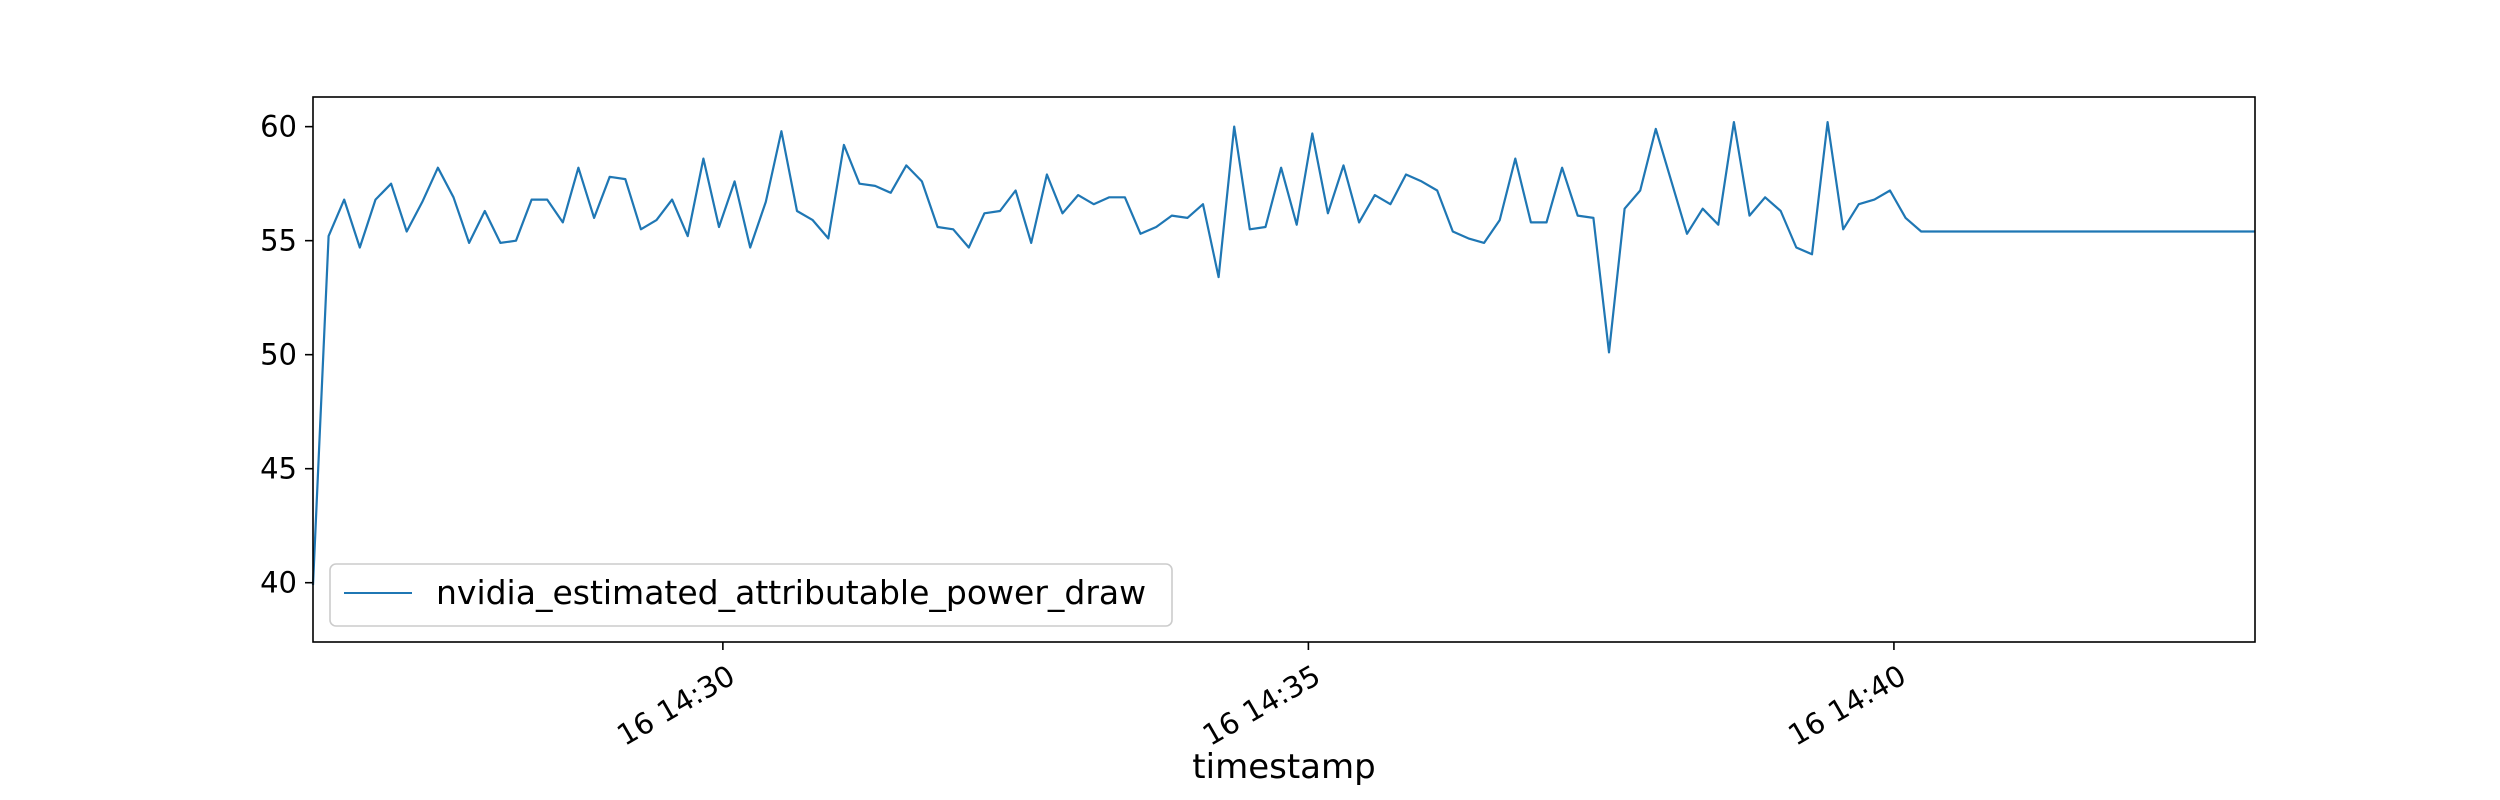 The height and width of the screenshot is (800, 2500). What do you see at coordinates (278, 127) in the screenshot?
I see `y-tick-label: 60` at bounding box center [278, 127].